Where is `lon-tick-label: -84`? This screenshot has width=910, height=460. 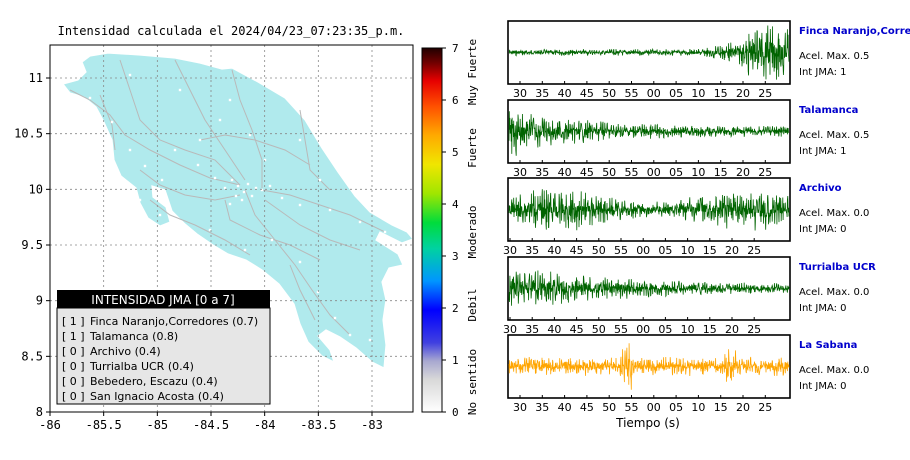 lon-tick-label: -84 is located at coordinates (265, 425).